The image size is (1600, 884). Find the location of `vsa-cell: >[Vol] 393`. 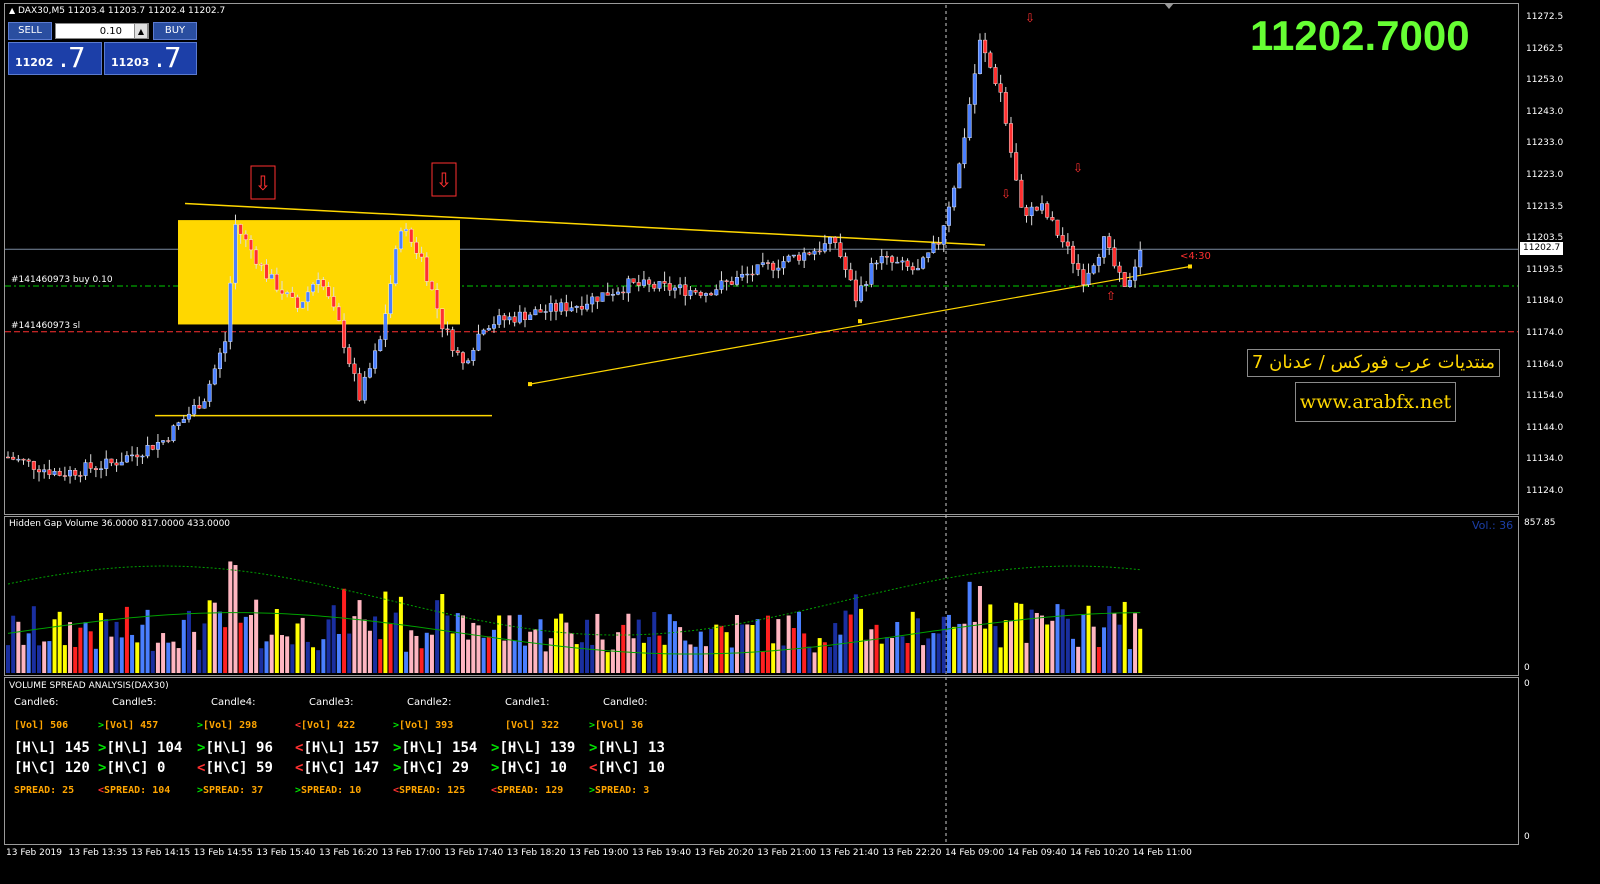

vsa-cell: >[Vol] 393 is located at coordinates (423, 725).